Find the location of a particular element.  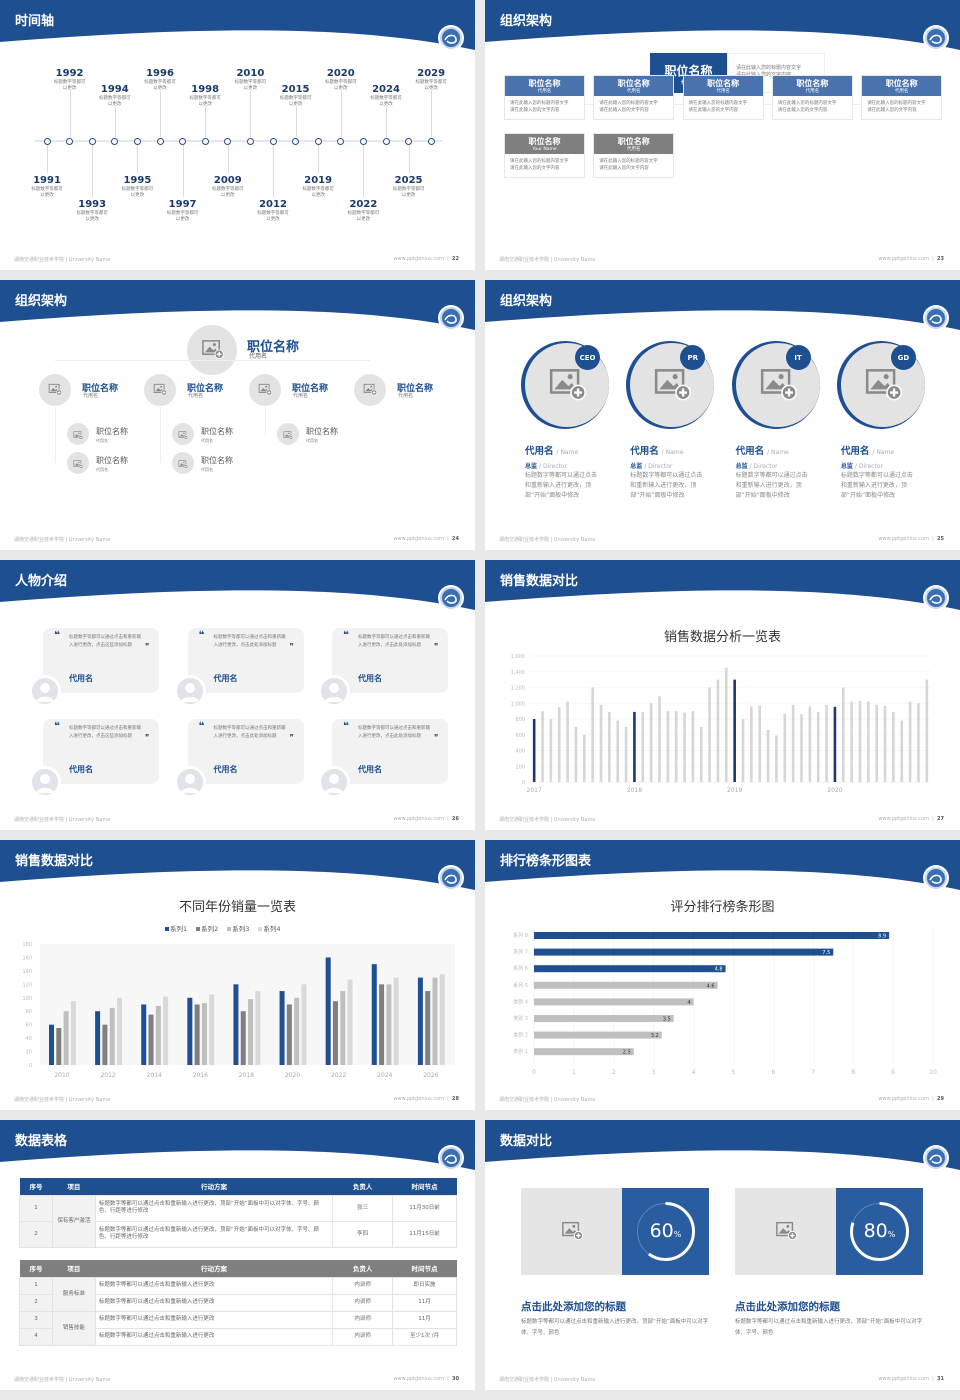

member-photo is located at coordinates (777, 385).